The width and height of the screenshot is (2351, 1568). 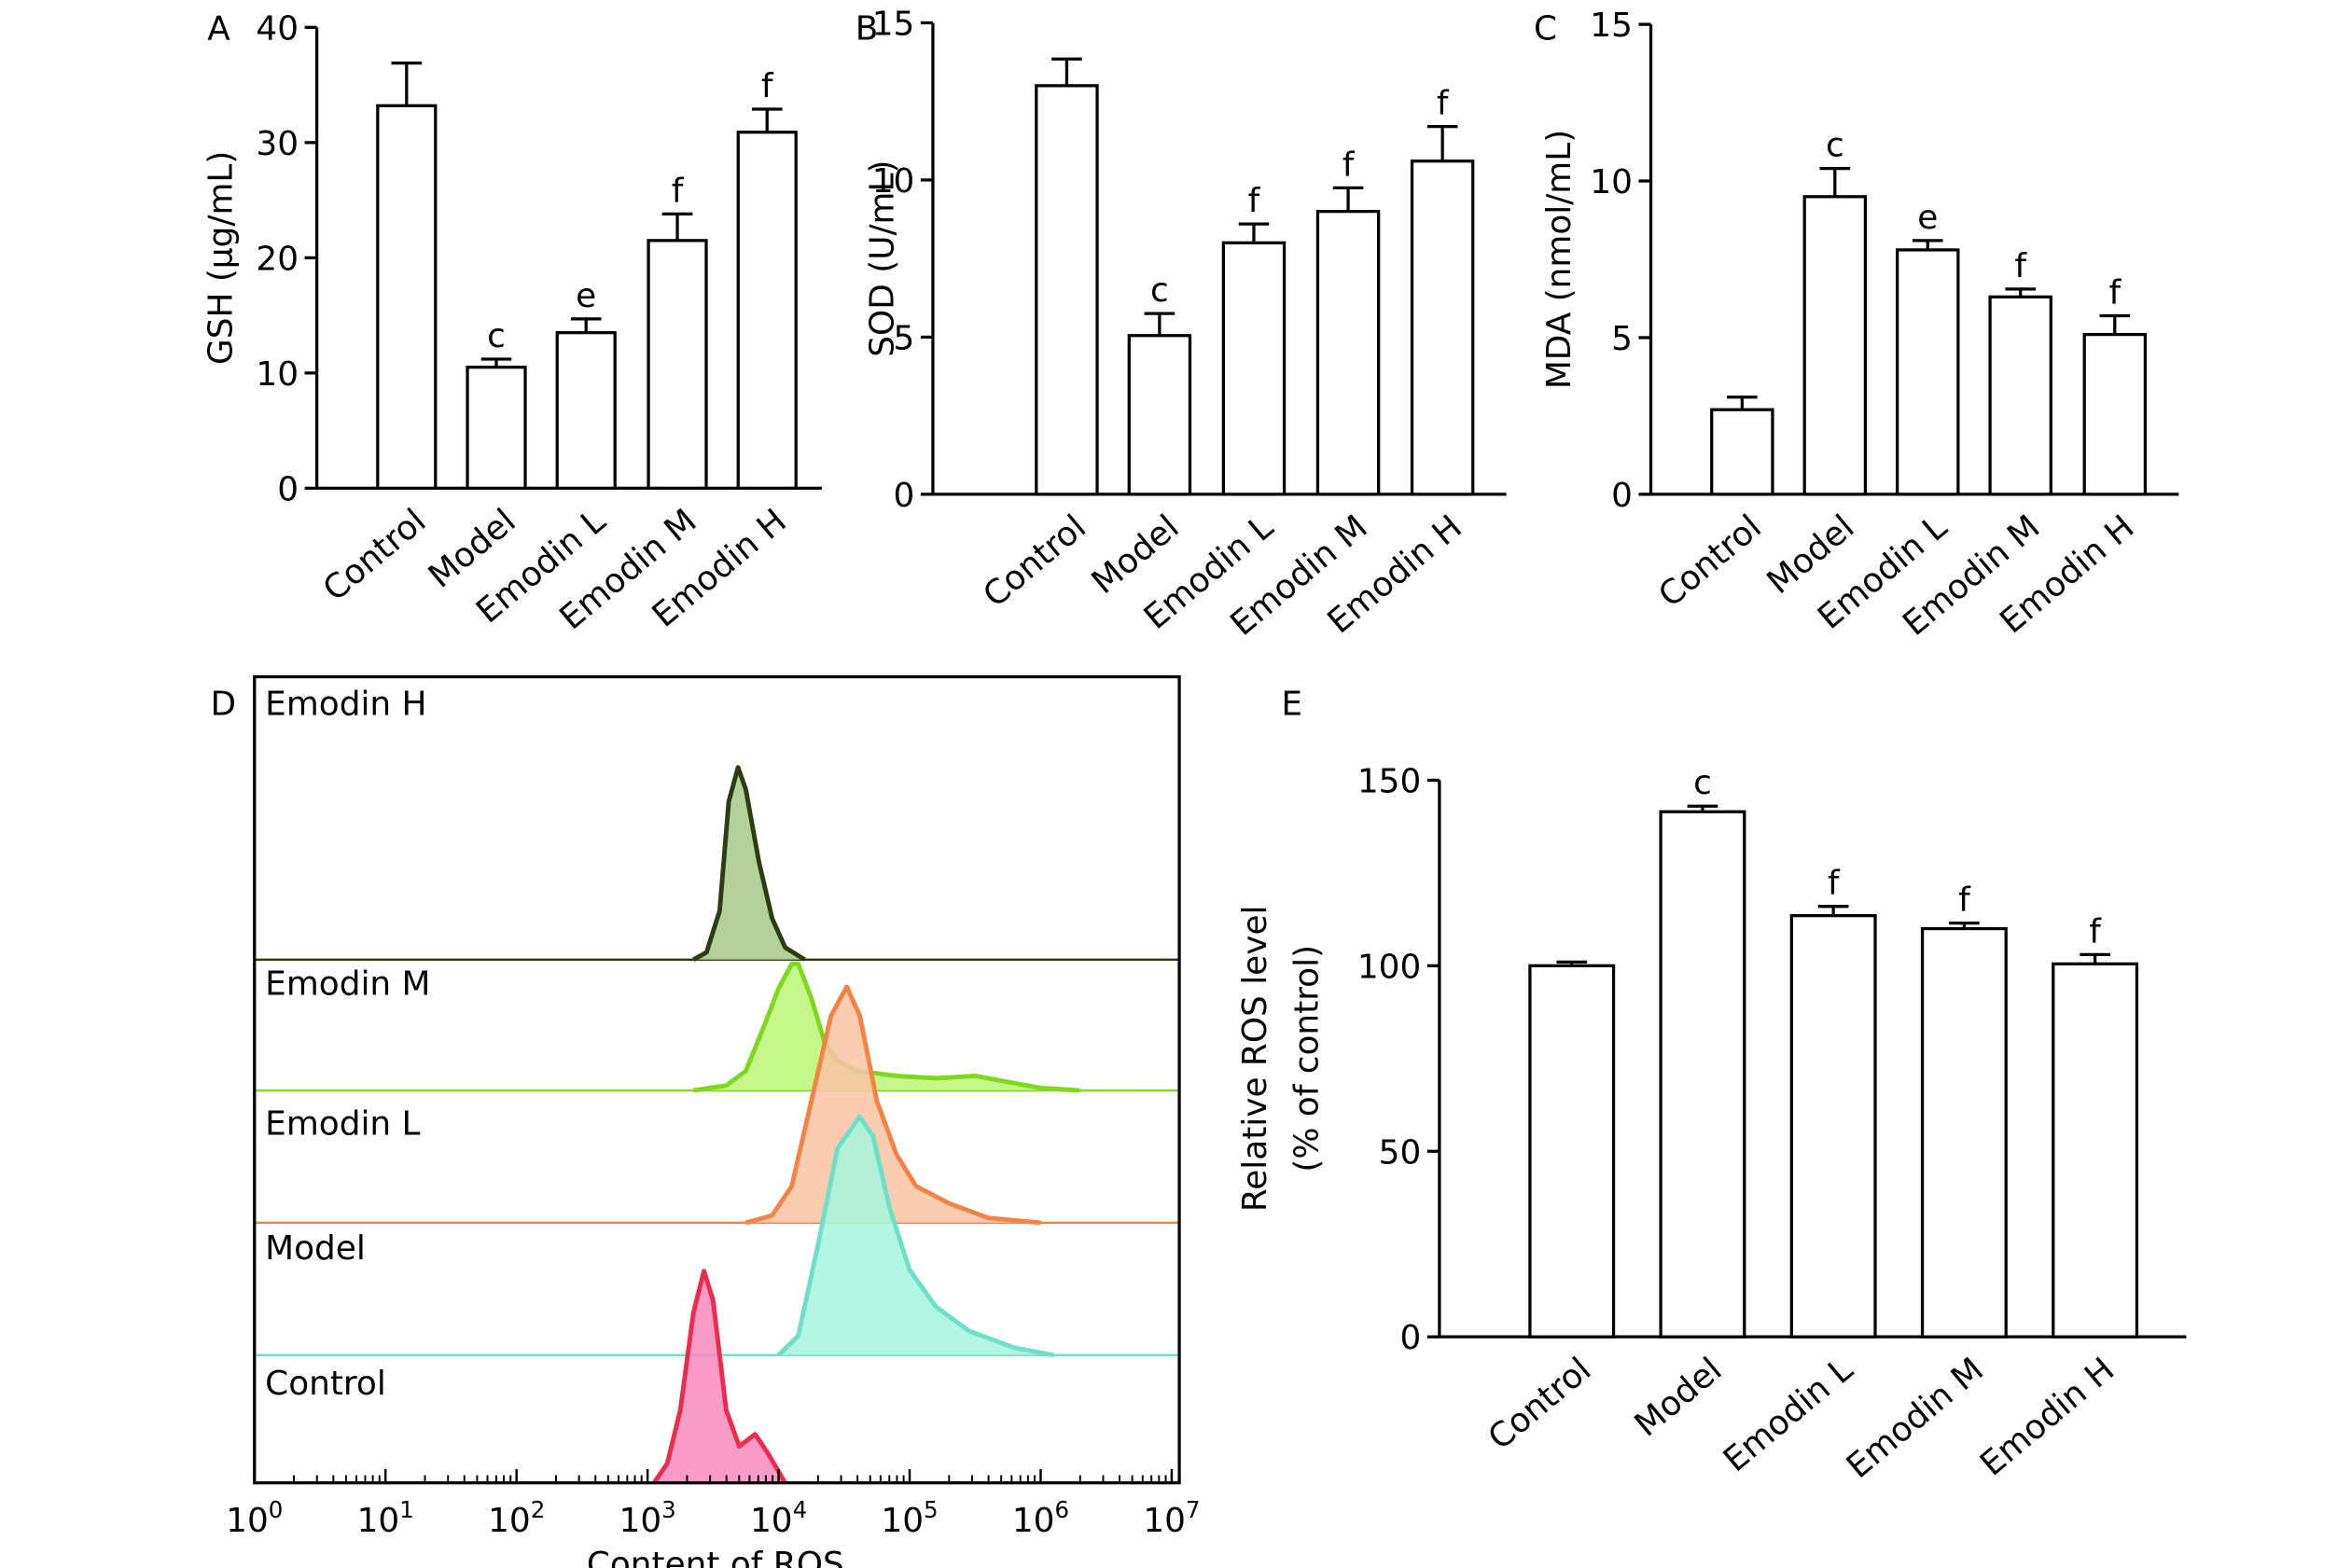 What do you see at coordinates (1679, 1398) in the screenshot?
I see `category-label: Model` at bounding box center [1679, 1398].